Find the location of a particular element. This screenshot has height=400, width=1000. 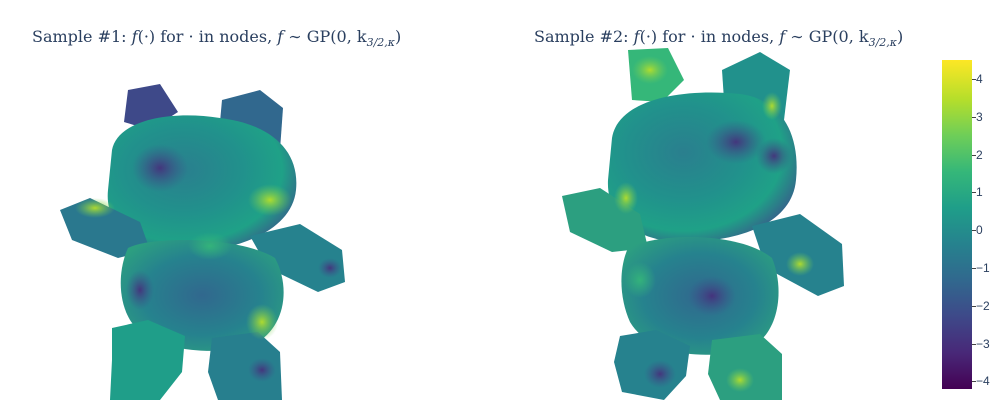

colorbar-tick-label: −2 is located at coordinates (983, 305).